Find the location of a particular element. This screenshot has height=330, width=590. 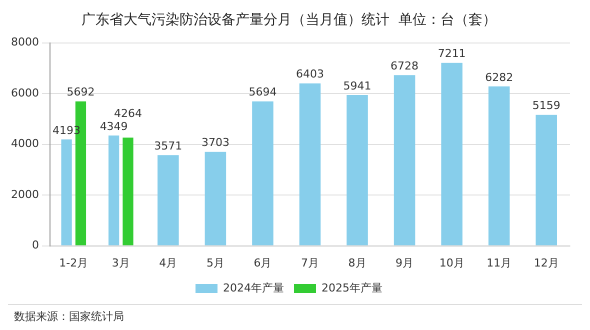

source-note: 数据来源：国家统计局 is located at coordinates (69, 316).